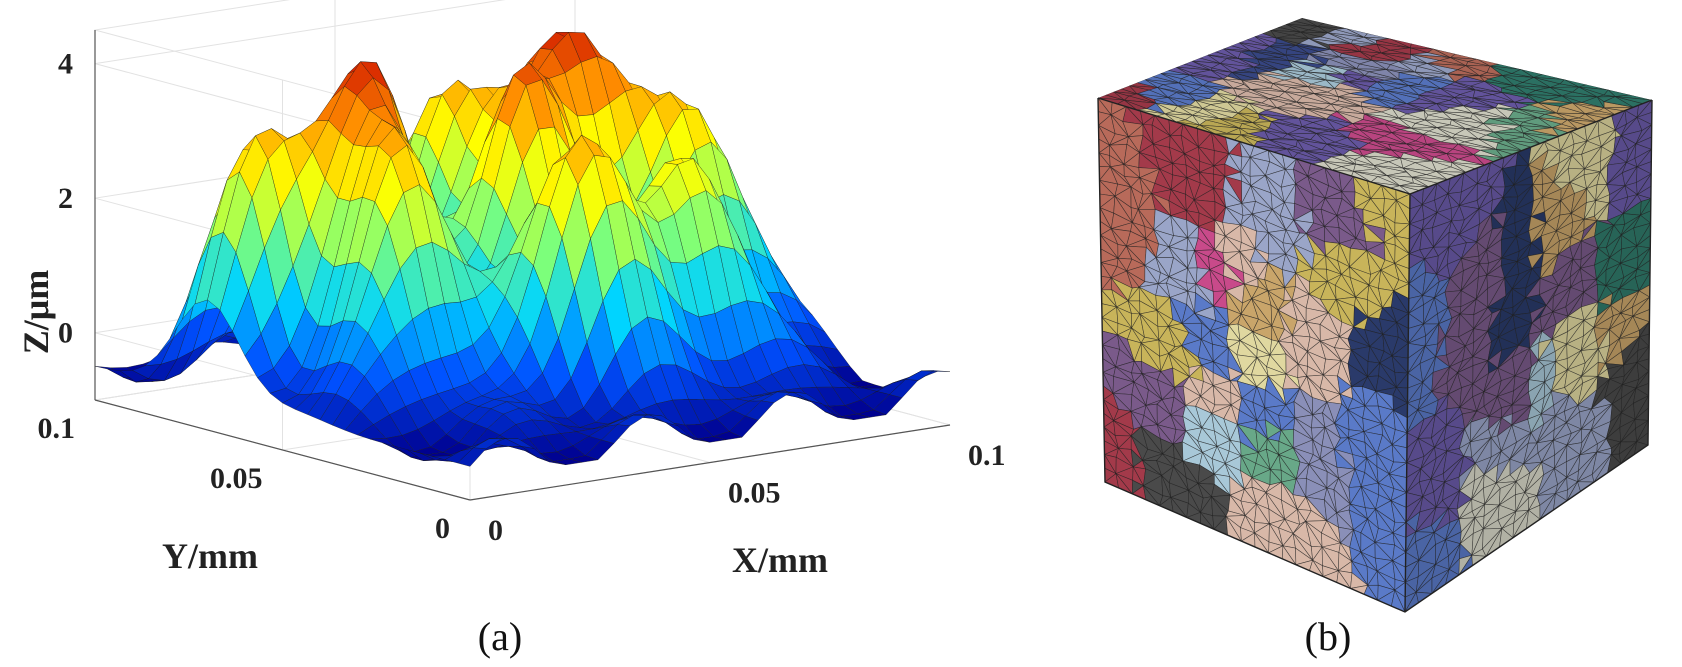  I want to click on cube-top-face, so click(1375, 106).